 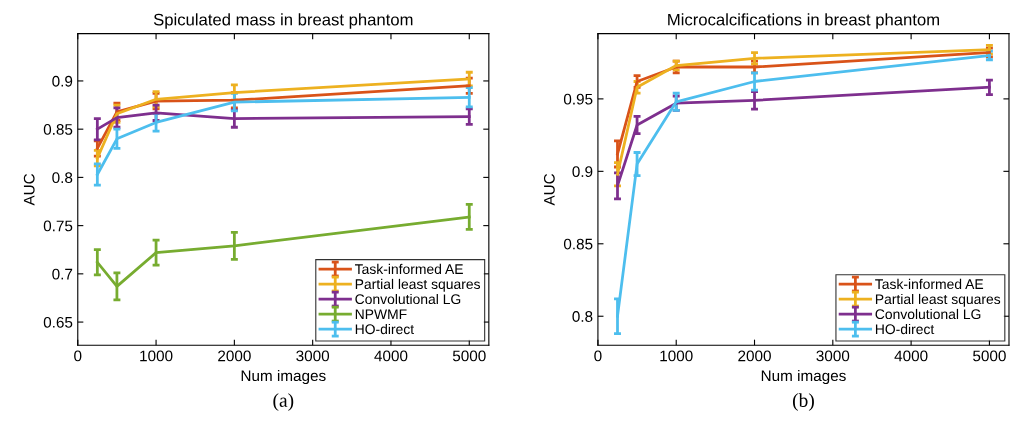 I want to click on y-tick-label: 0.65, so click(x=58, y=322).